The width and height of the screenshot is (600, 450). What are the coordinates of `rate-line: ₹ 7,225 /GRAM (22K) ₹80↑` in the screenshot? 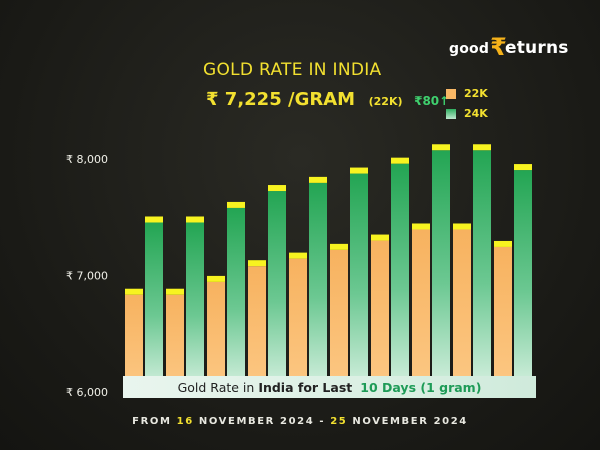 It's located at (327, 99).